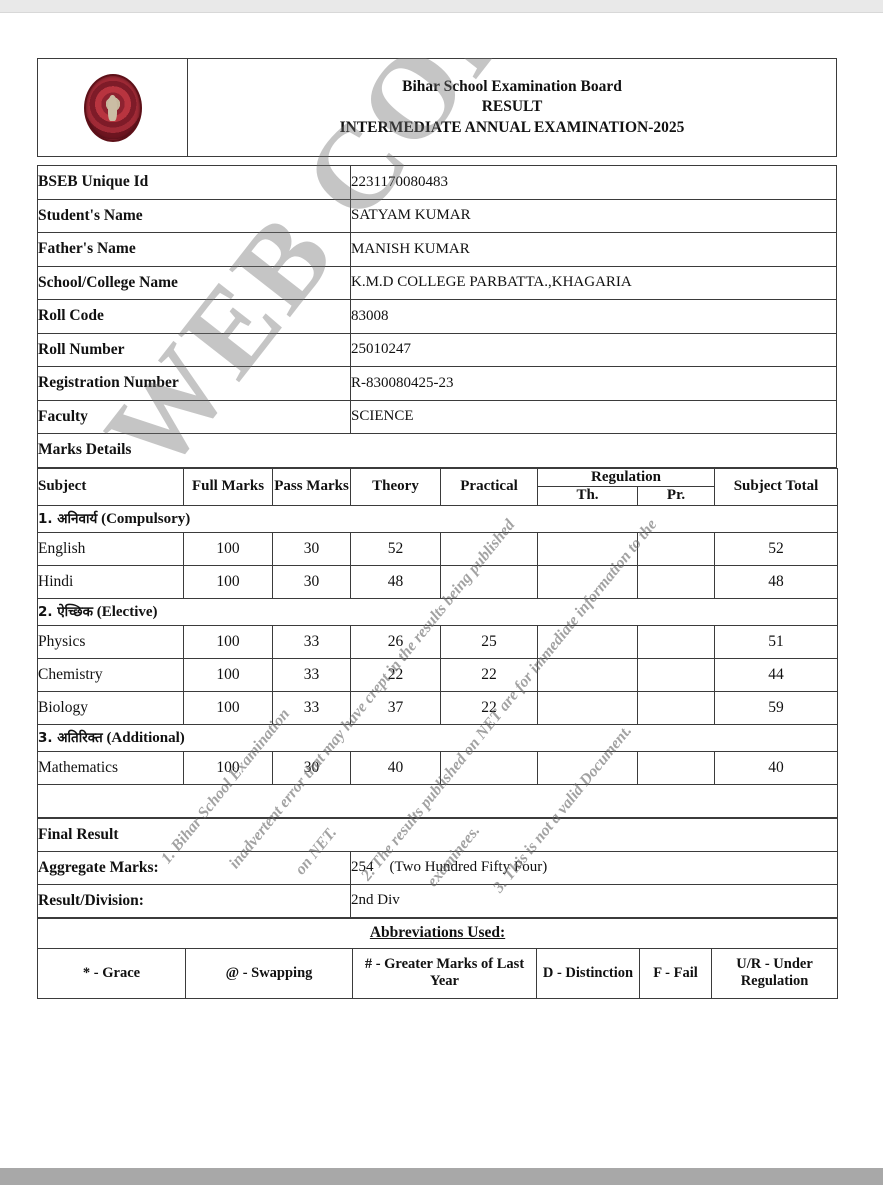  What do you see at coordinates (110, 581) in the screenshot?
I see `subject-name: Hindi` at bounding box center [110, 581].